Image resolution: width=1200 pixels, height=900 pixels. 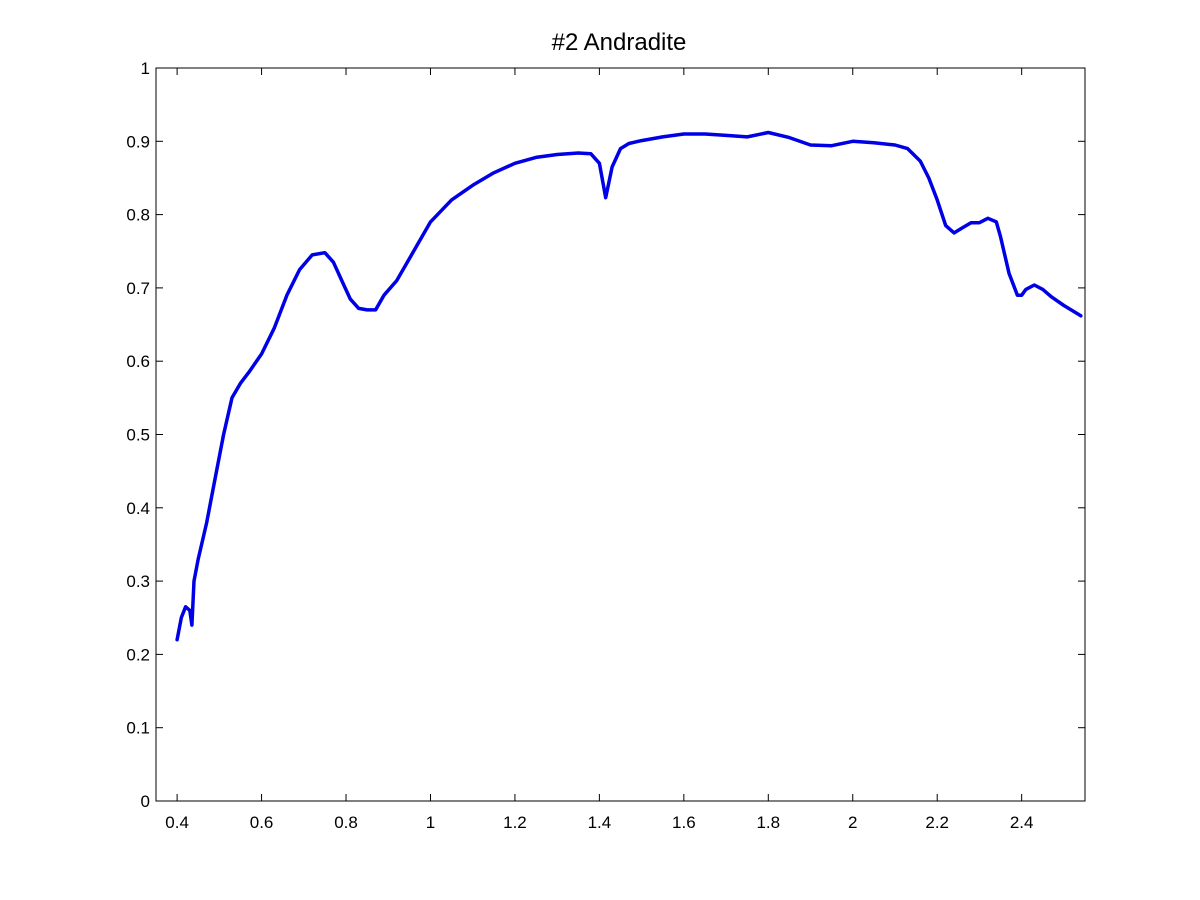 What do you see at coordinates (515, 822) in the screenshot?
I see `x-tick-label: 1.2` at bounding box center [515, 822].